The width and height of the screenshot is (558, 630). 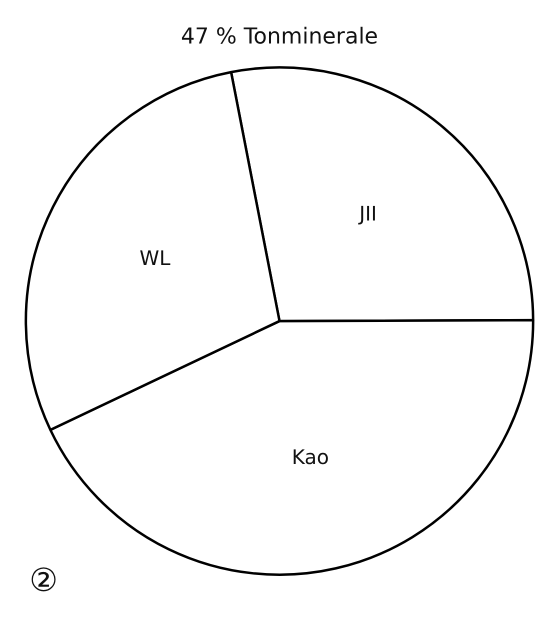 I want to click on chart-title: 47 % Tonminerale, so click(x=279, y=37).